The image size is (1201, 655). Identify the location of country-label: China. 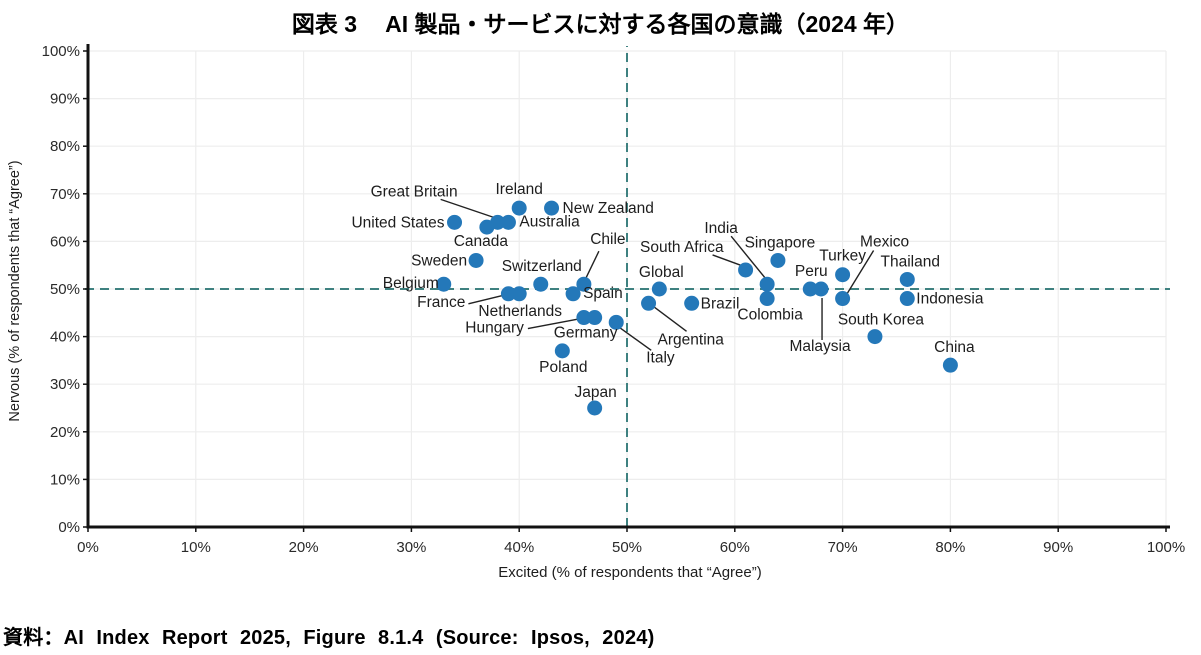
(954, 347).